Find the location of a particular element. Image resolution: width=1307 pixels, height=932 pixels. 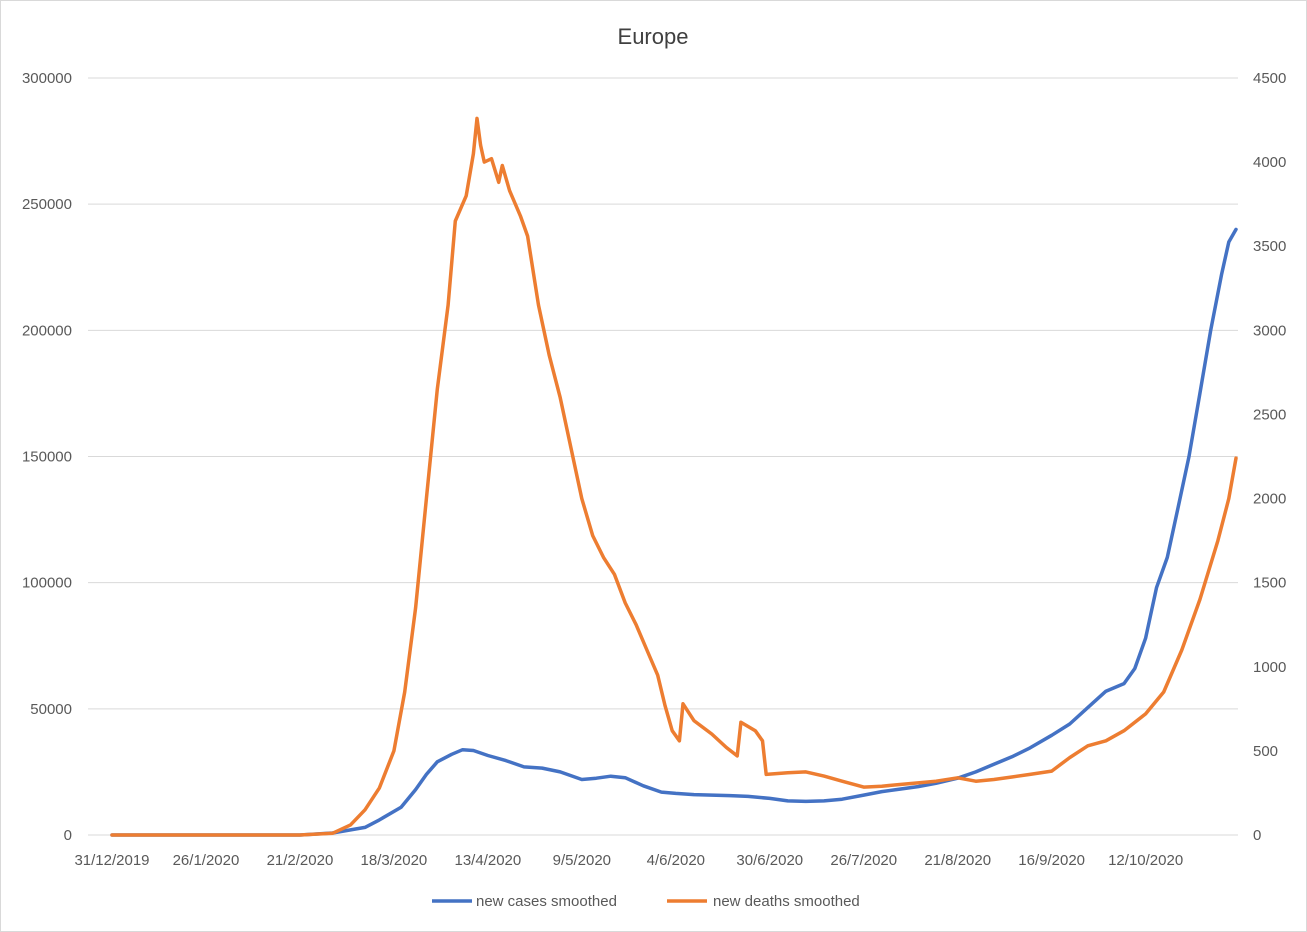

right-tick-label: 3500 is located at coordinates (1269, 246).